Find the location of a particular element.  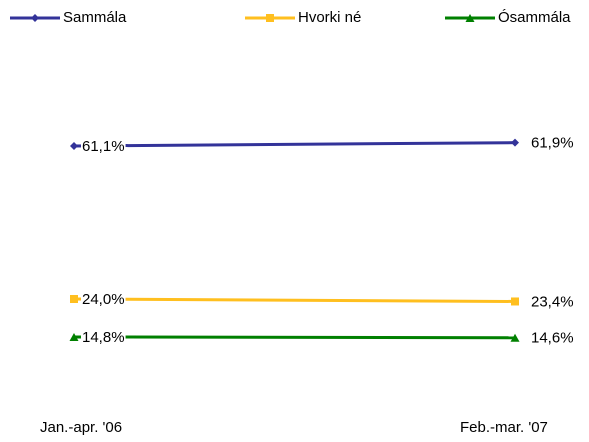

data-label: 14,6% is located at coordinates (552, 338).